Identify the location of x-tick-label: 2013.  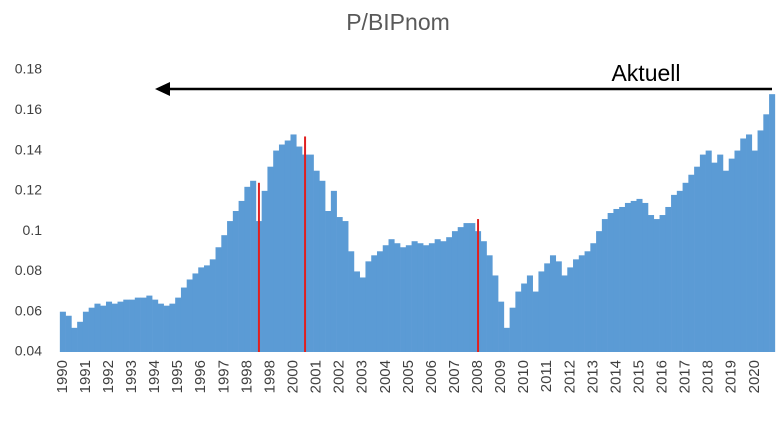
(592, 376).